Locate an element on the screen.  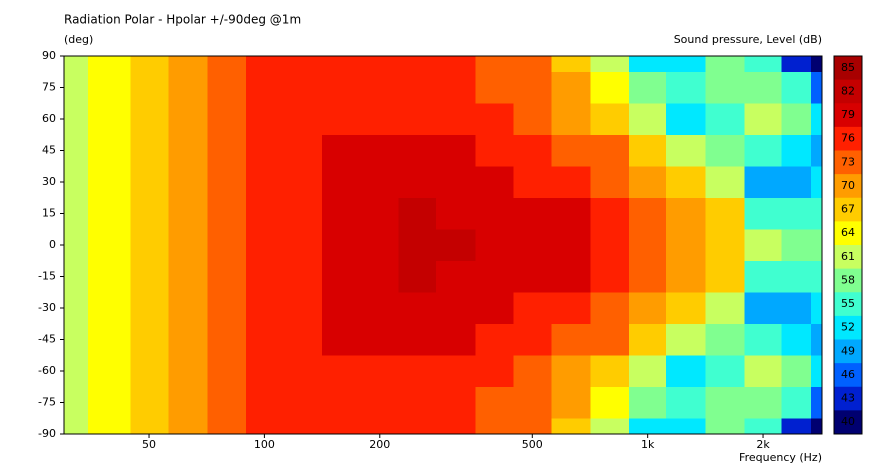
colorbar-label: 55 is located at coordinates (848, 303).